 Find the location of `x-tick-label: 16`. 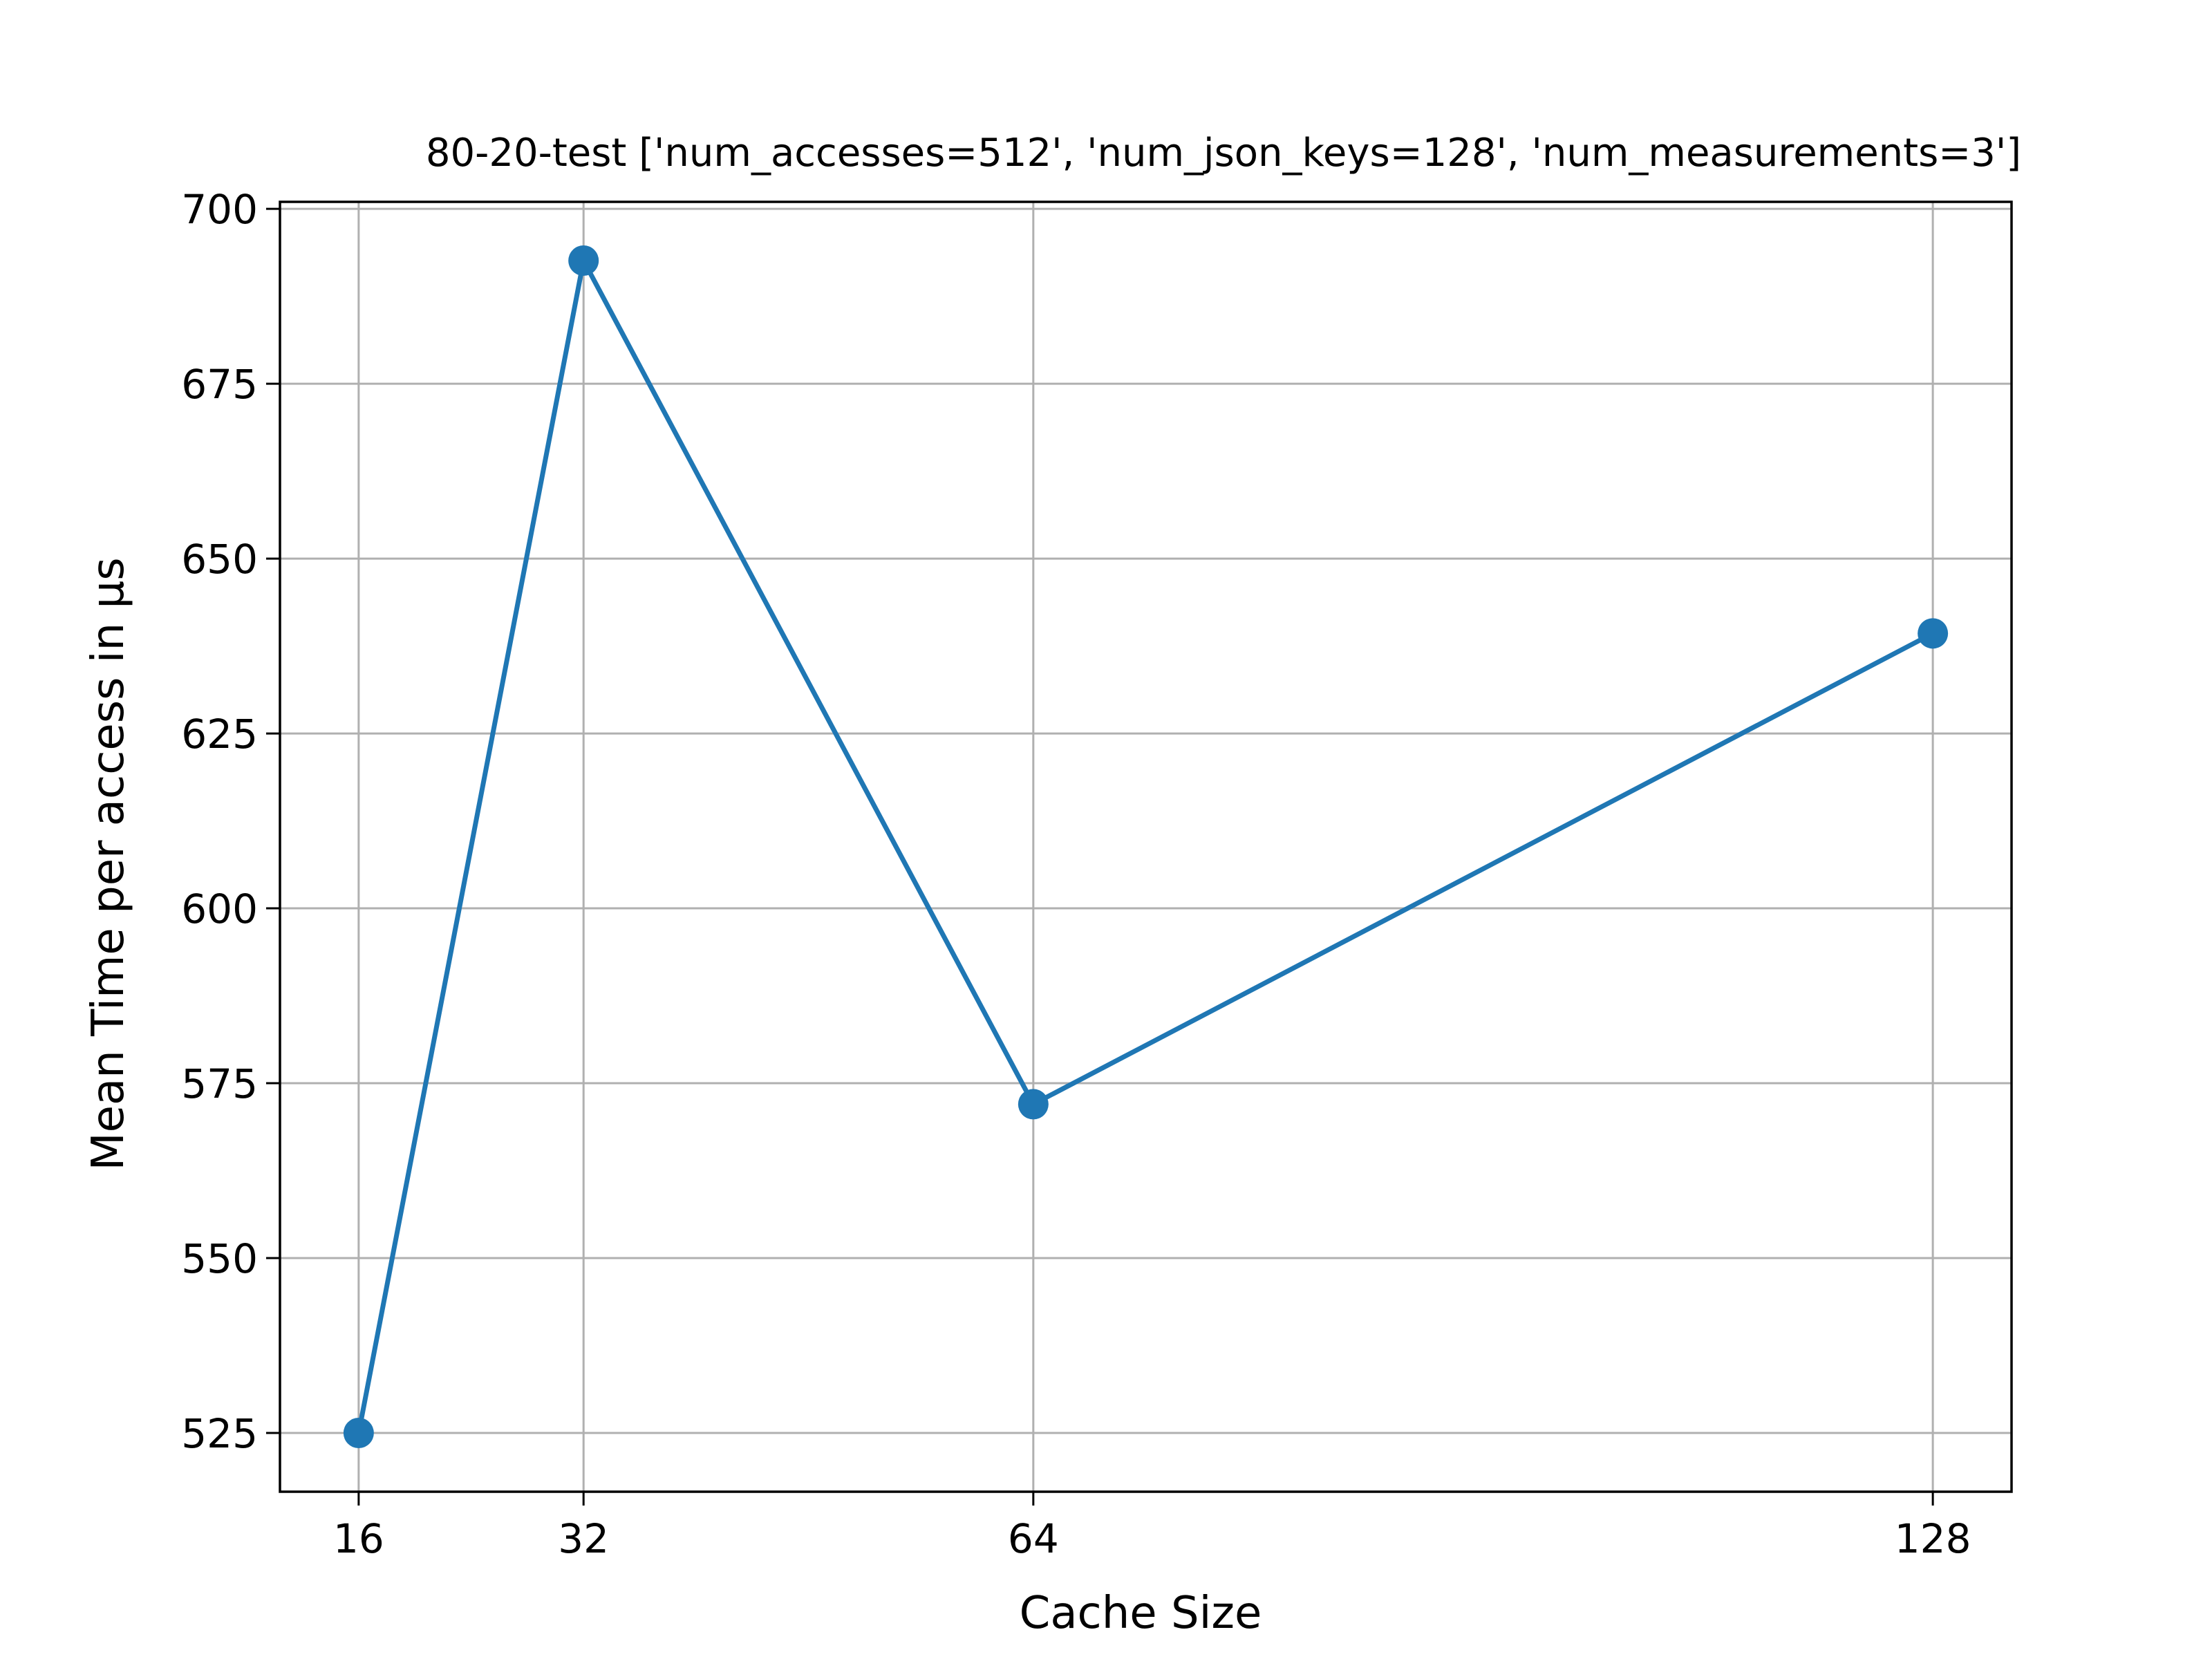

x-tick-label: 16 is located at coordinates (358, 1539).